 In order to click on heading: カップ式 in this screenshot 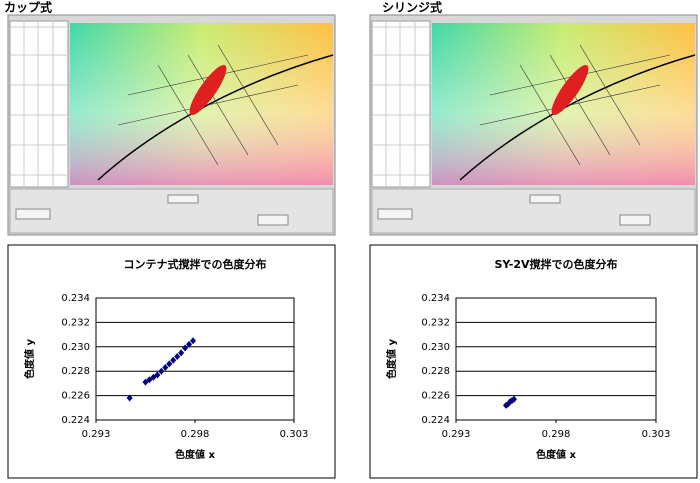, I will do `click(28, 7)`.